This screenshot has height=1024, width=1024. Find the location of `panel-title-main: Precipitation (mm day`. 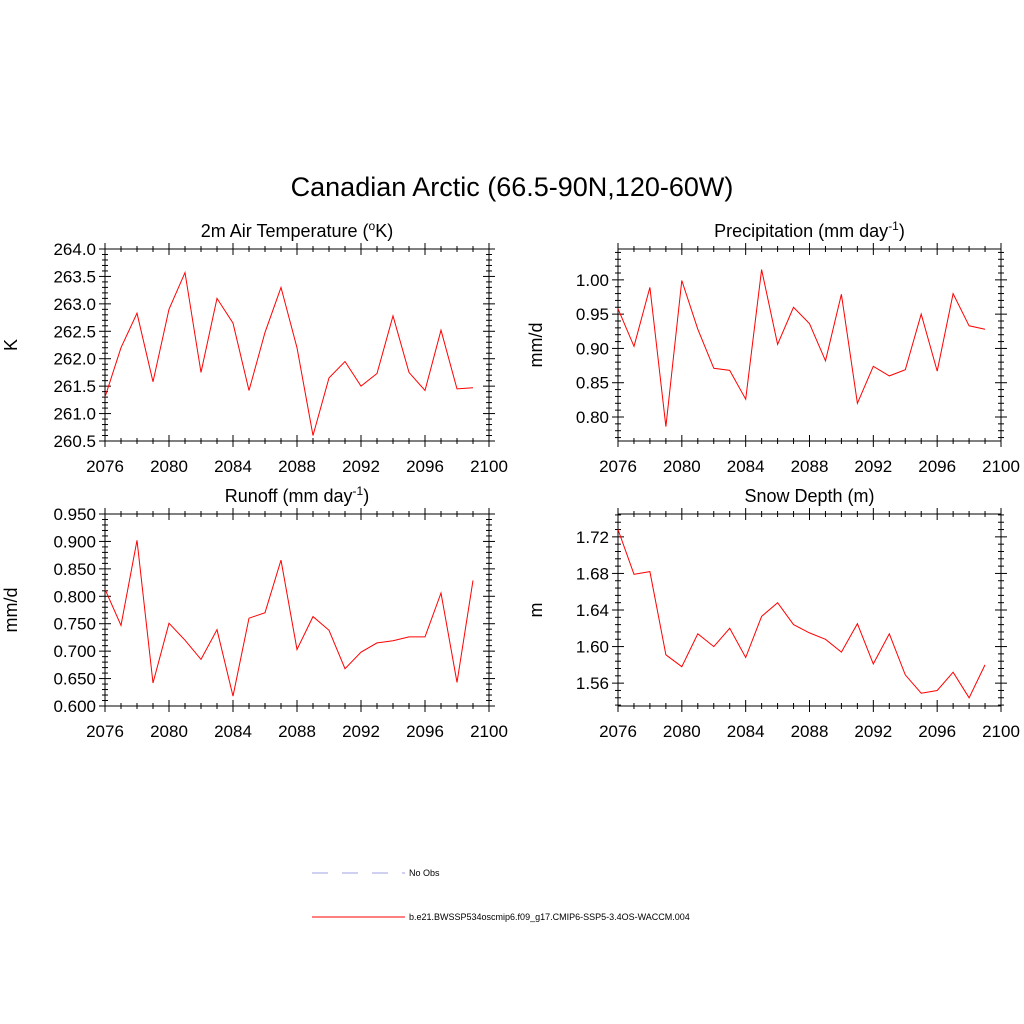

panel-title-main: Precipitation (mm day is located at coordinates (801, 231).